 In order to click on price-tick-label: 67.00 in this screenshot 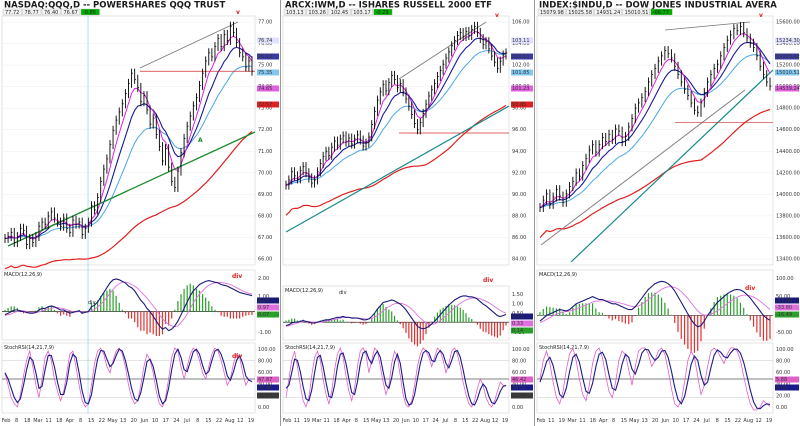, I will do `click(265, 238)`.